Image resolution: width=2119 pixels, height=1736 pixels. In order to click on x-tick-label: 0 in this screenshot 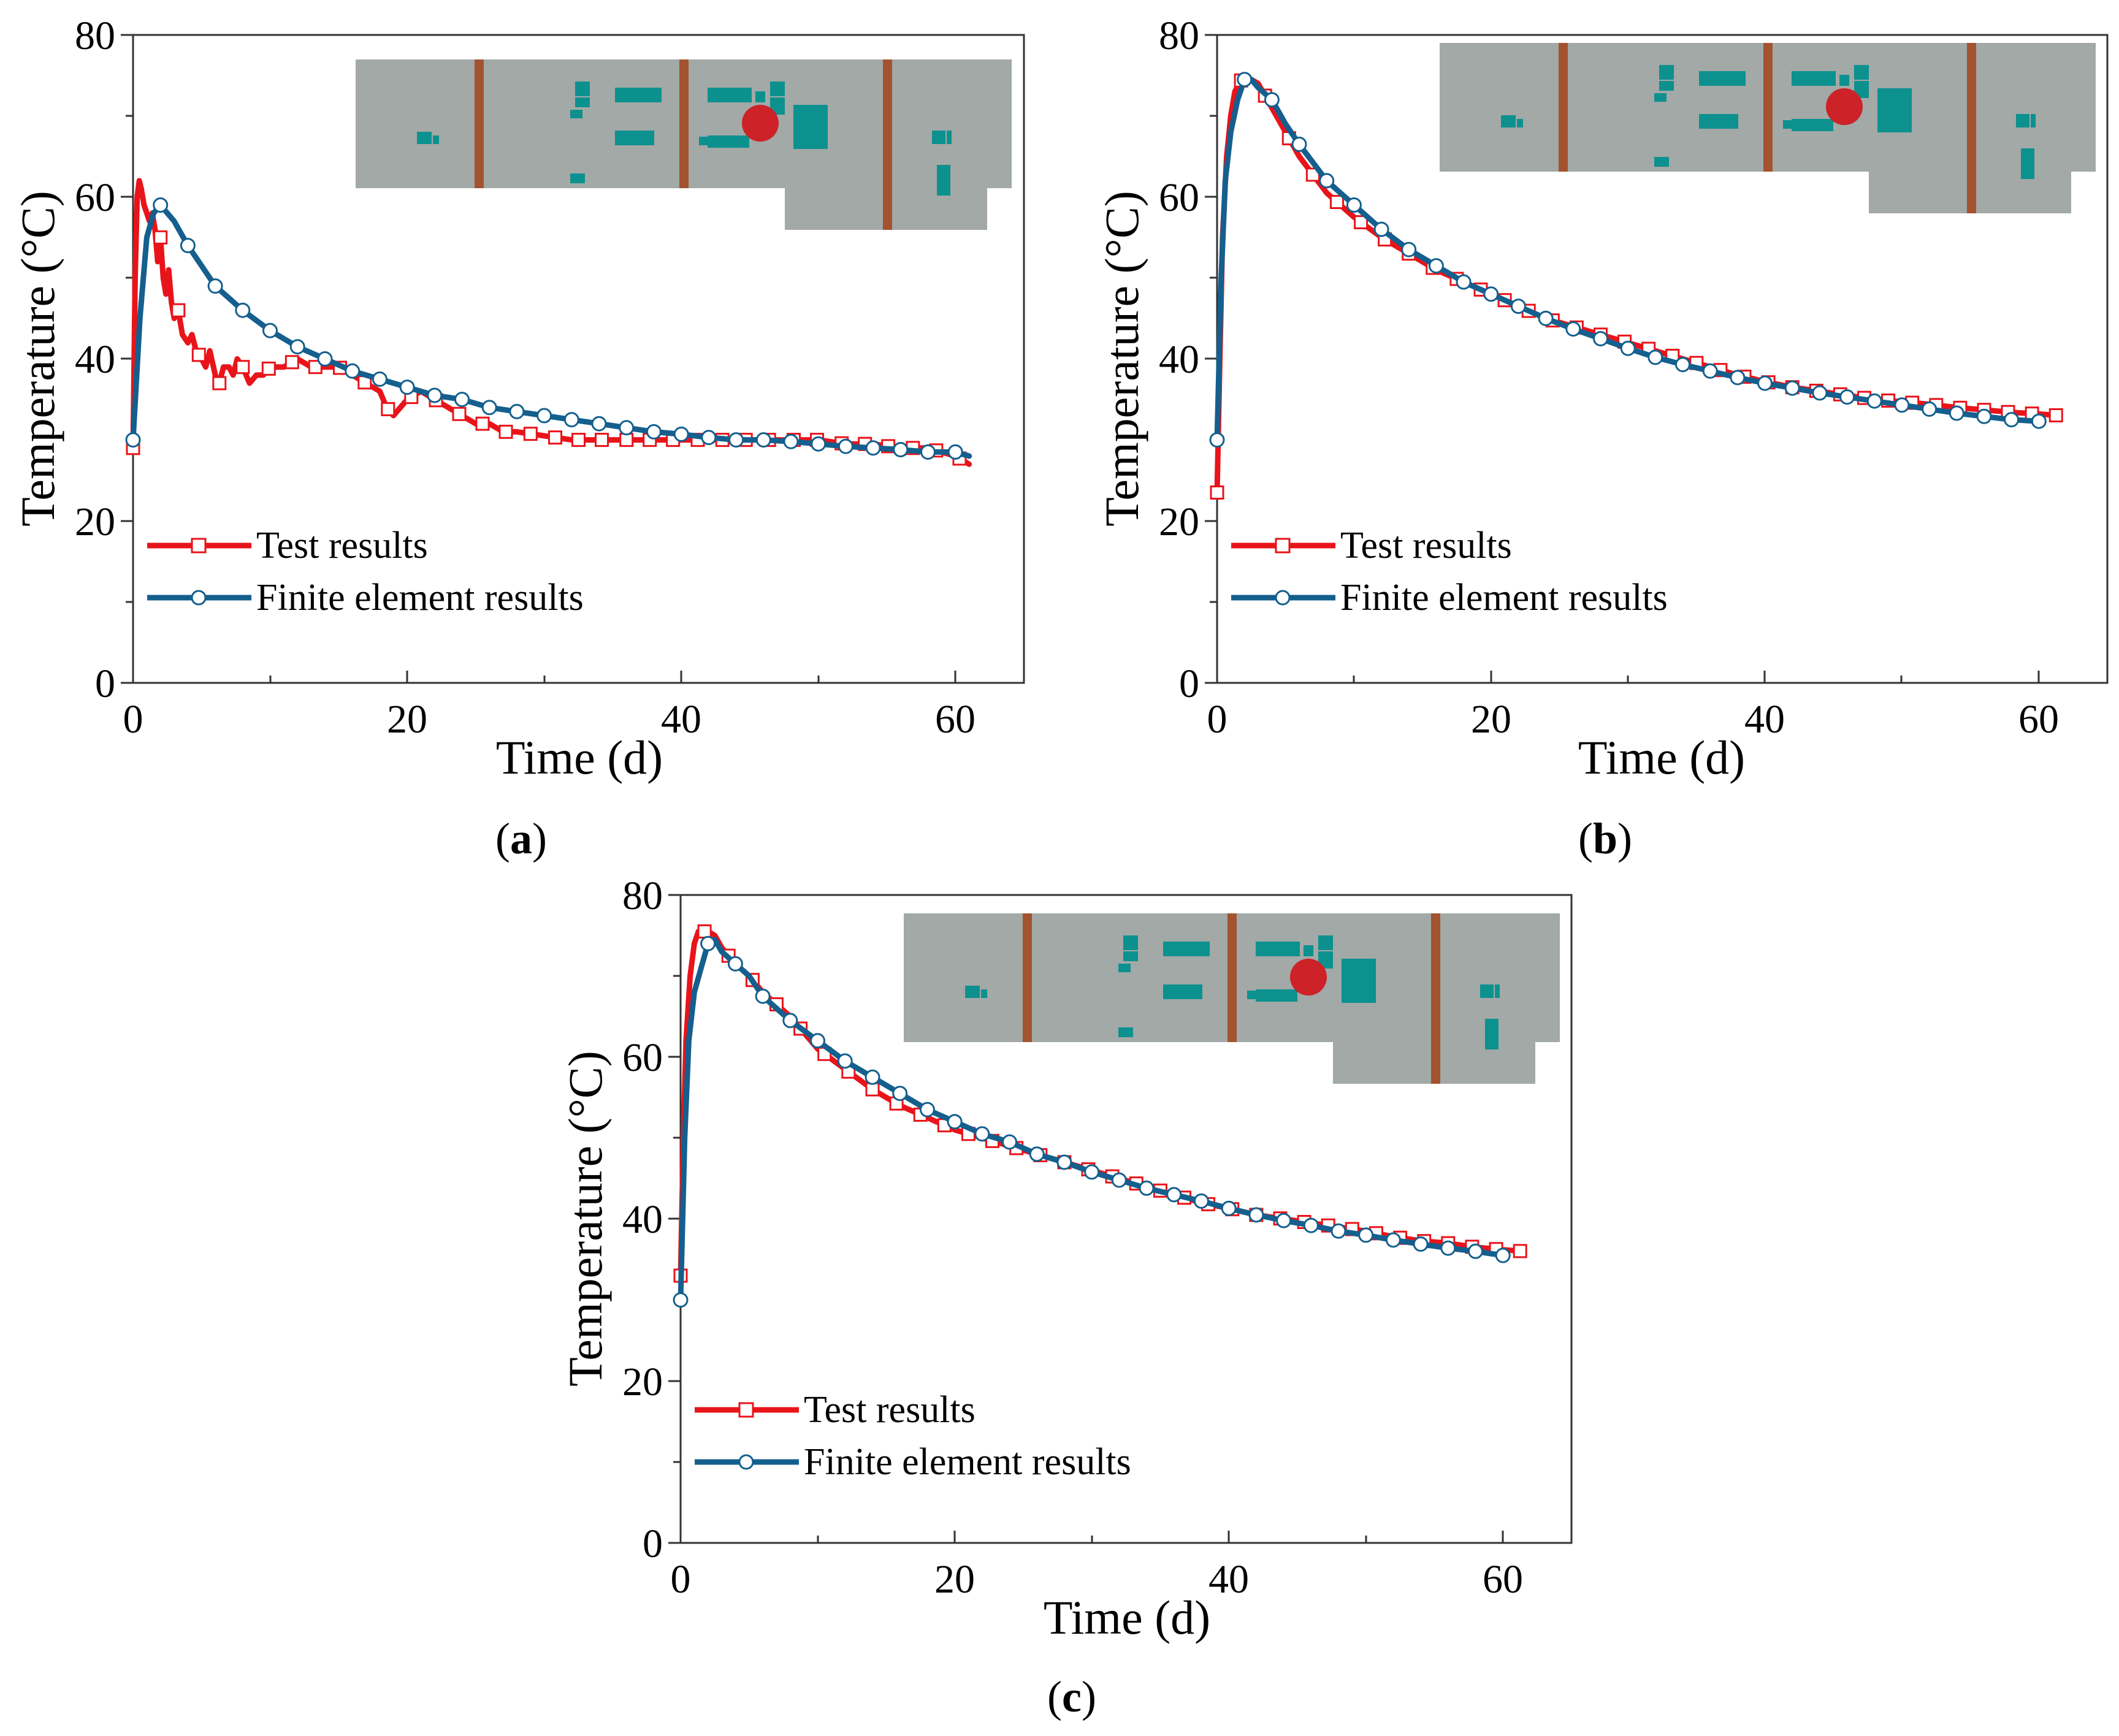, I will do `click(1217, 719)`.